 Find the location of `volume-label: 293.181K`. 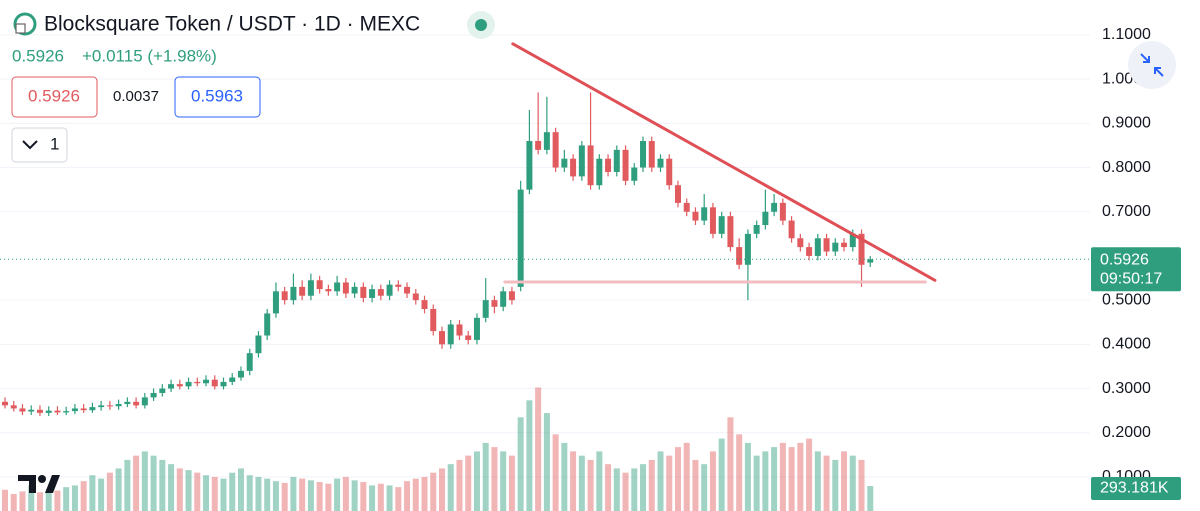

volume-label: 293.181K is located at coordinates (1134, 488).